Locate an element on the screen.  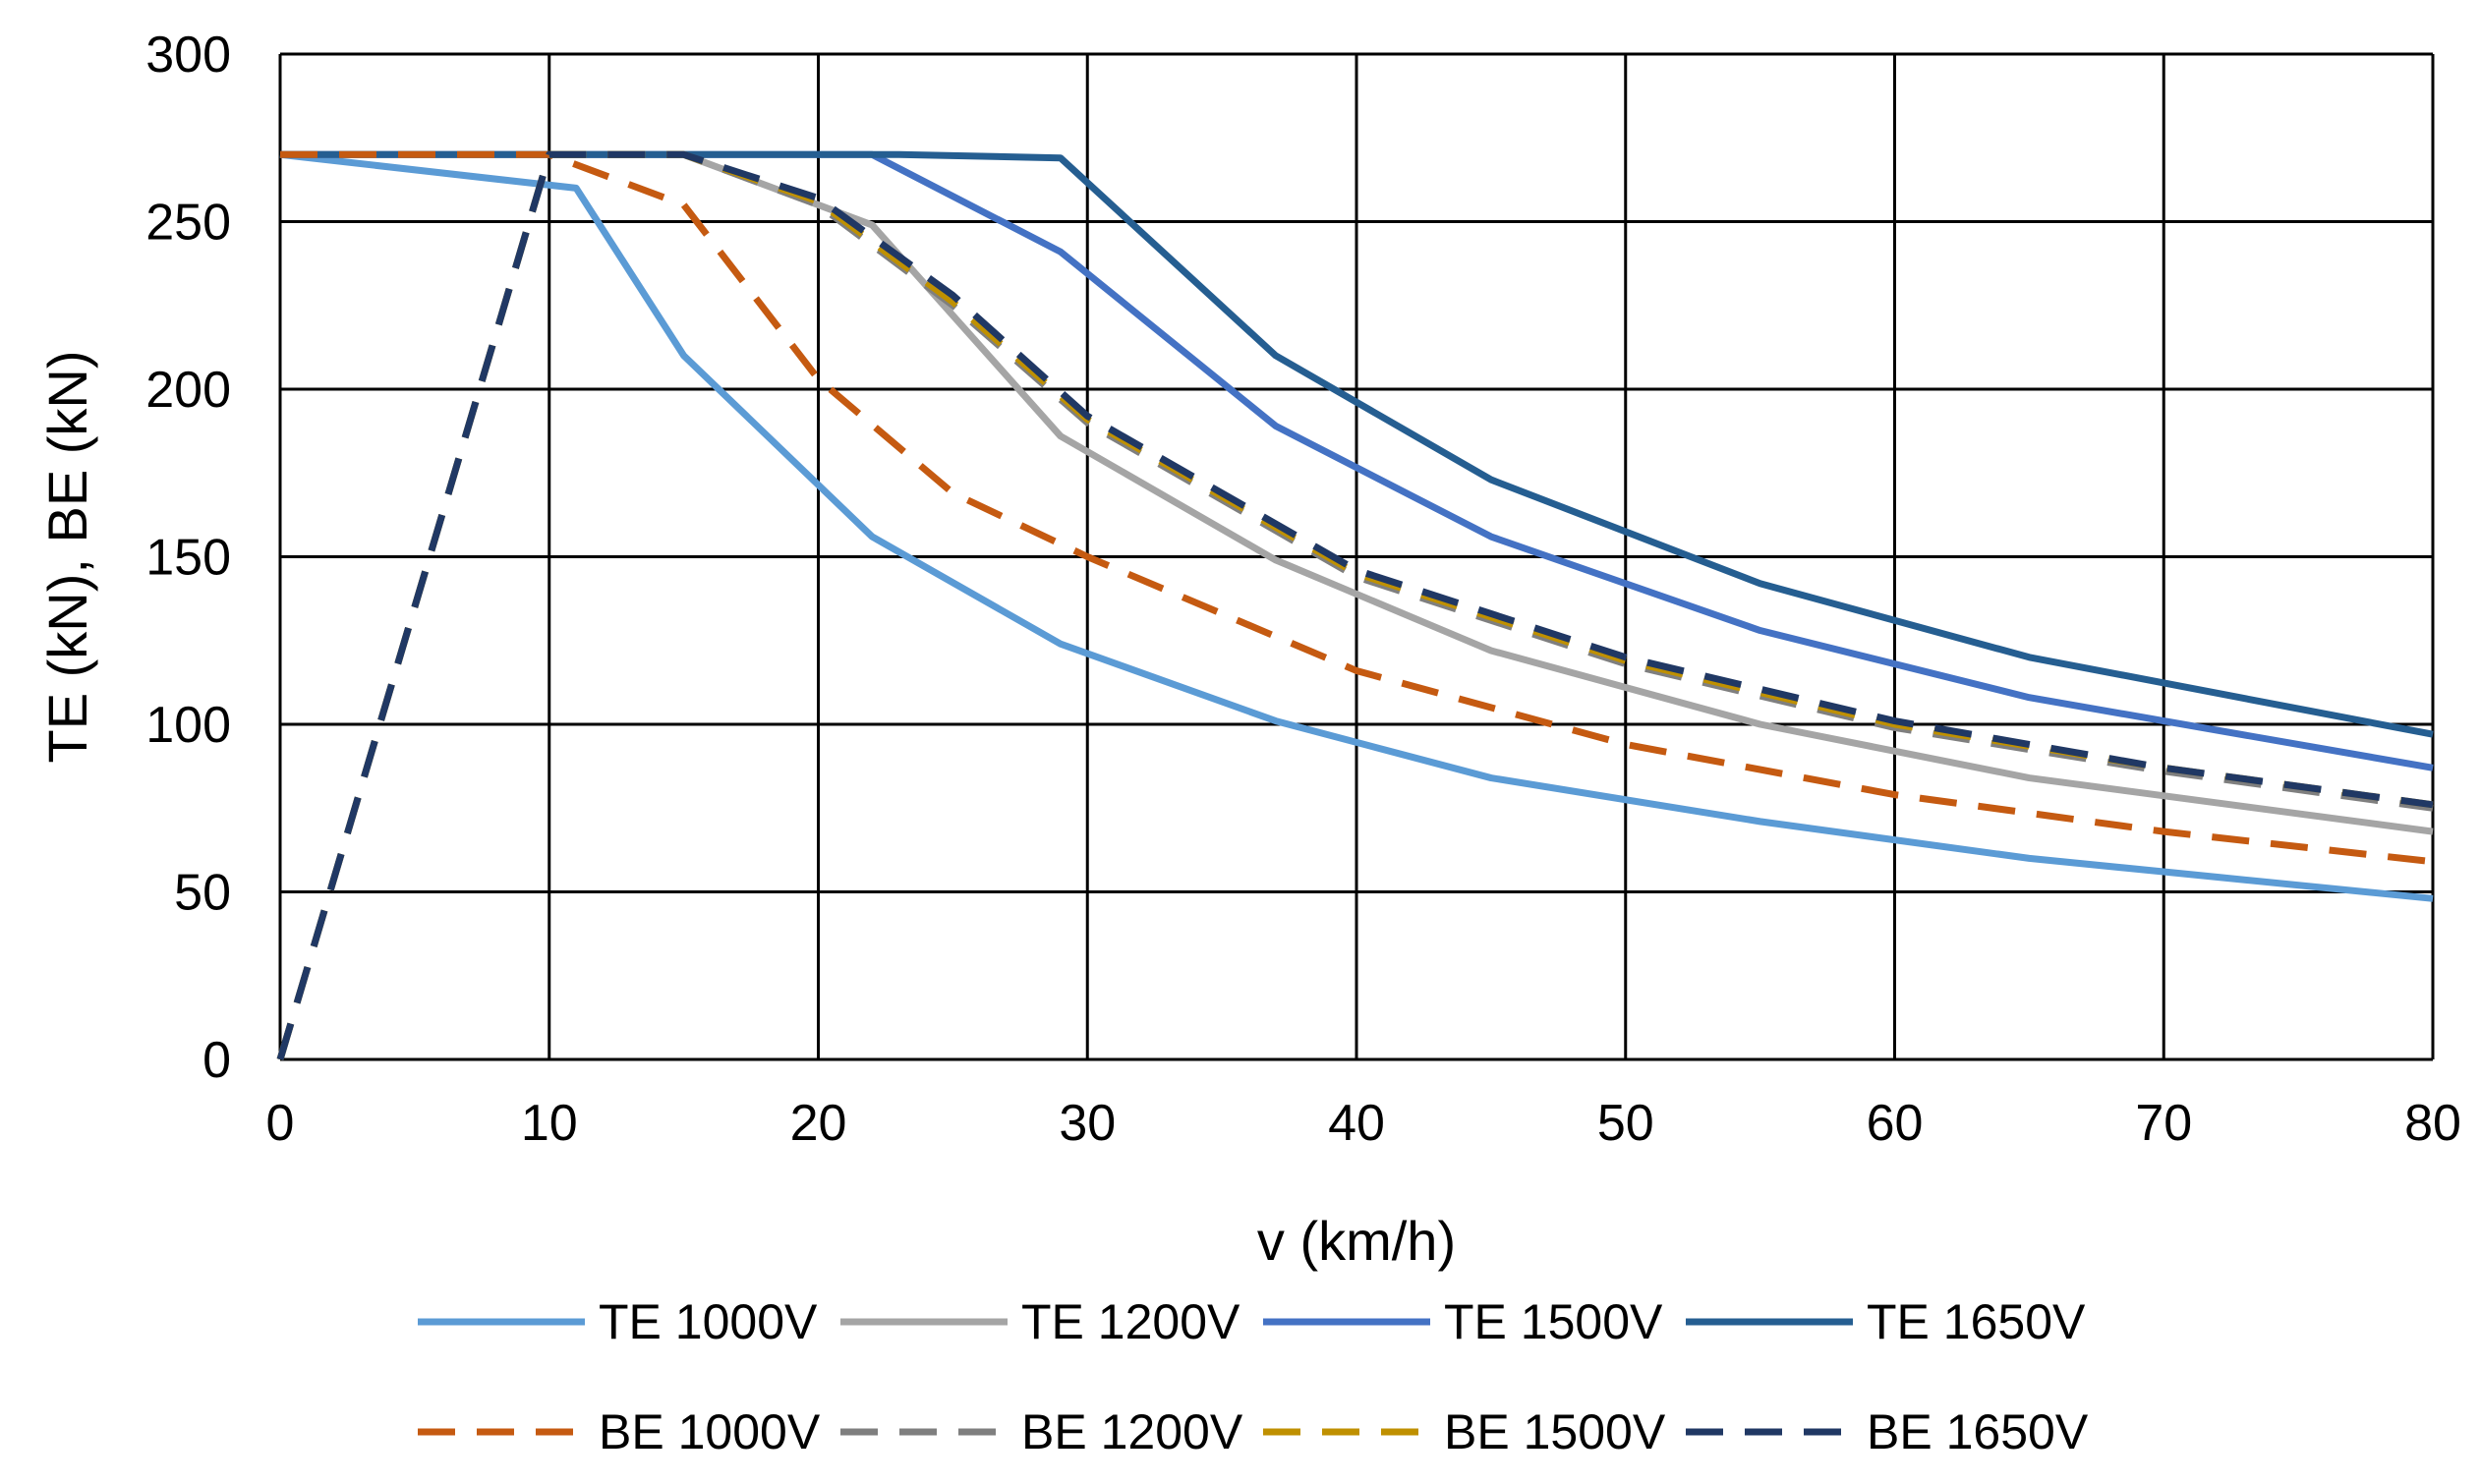
legend-label: TE 1000V is located at coordinates (708, 1321).